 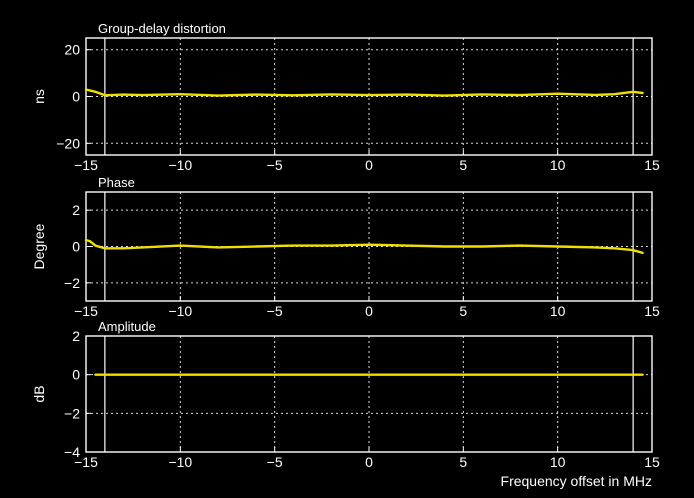 I want to click on y-tick-label: −4, so click(x=72, y=452).